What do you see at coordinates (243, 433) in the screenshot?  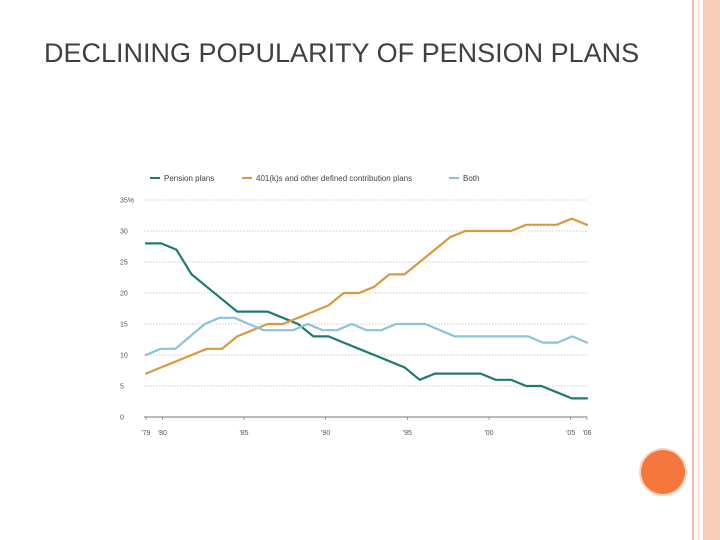 I see `x-tick-label: '85` at bounding box center [243, 433].